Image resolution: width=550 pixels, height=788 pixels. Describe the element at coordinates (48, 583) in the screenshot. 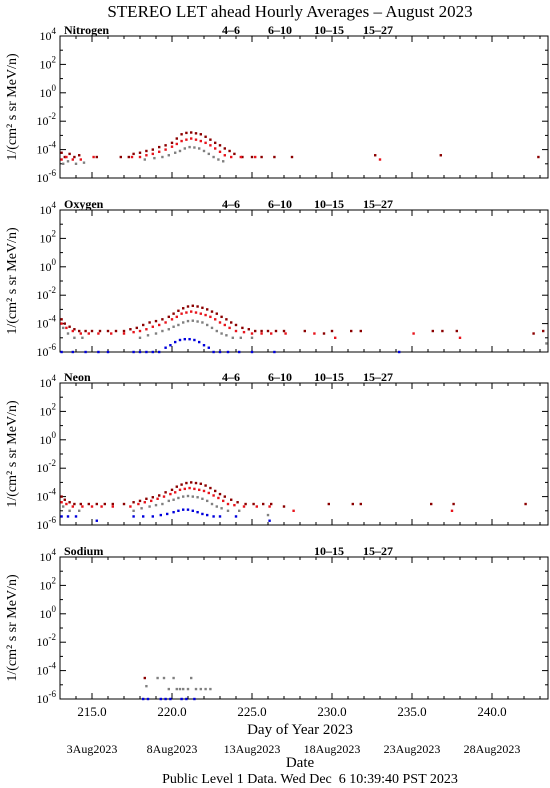

I see `y-tick-label: 10²` at that location.